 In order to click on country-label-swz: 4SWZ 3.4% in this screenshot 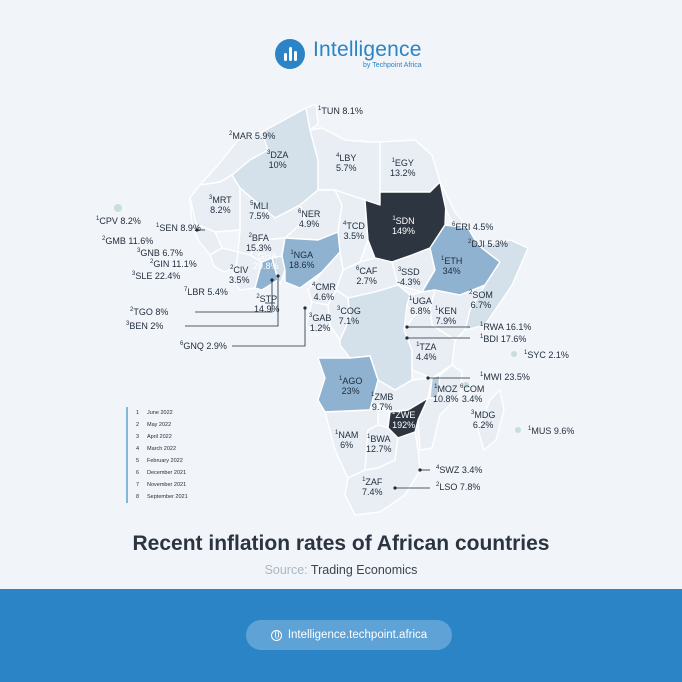, I will do `click(459, 470)`.